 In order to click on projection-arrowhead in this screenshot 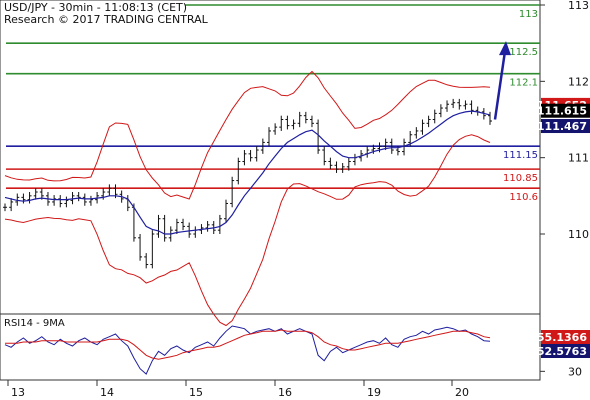, I will do `click(505, 48)`.